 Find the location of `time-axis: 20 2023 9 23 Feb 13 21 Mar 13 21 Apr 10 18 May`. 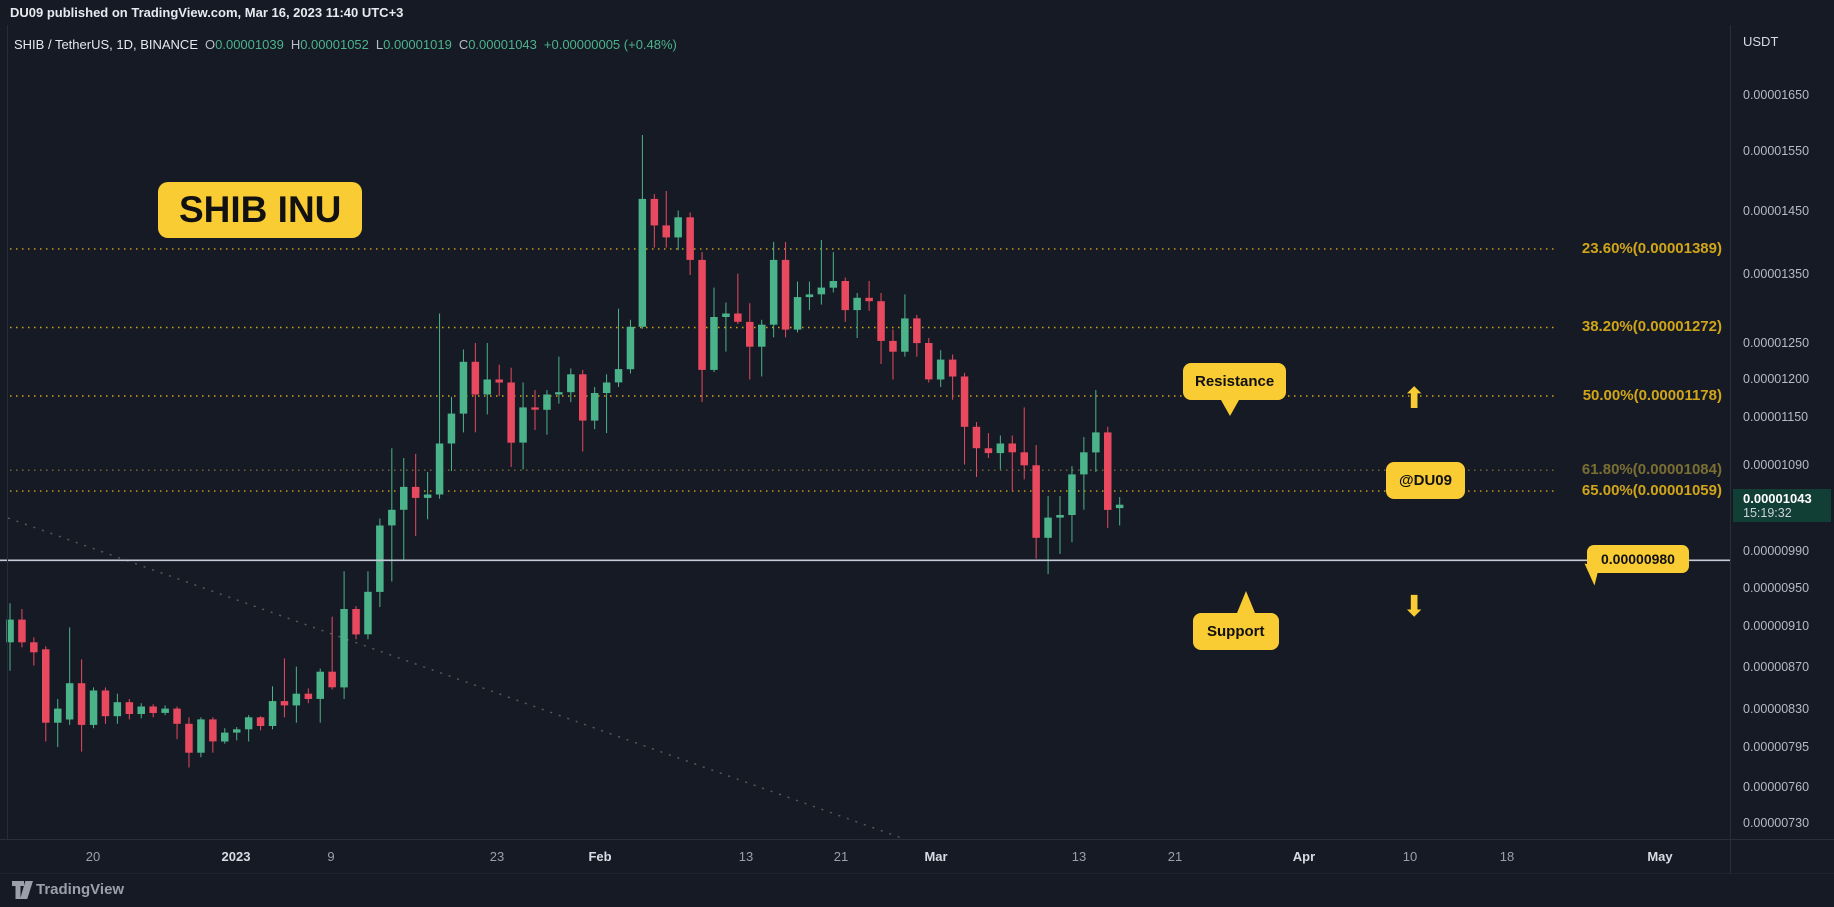

time-axis: 20 2023 9 23 Feb 13 21 Mar 13 21 Apr 10 18 May is located at coordinates (917, 856).